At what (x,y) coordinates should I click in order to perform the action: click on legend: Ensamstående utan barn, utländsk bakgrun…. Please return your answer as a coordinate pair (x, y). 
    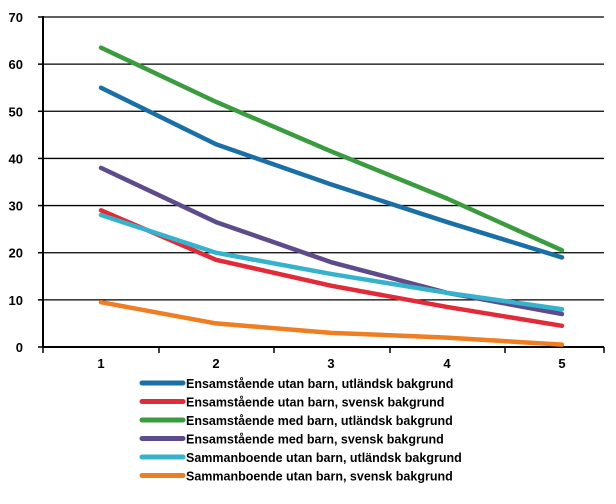
    Looking at the image, I should click on (300, 430).